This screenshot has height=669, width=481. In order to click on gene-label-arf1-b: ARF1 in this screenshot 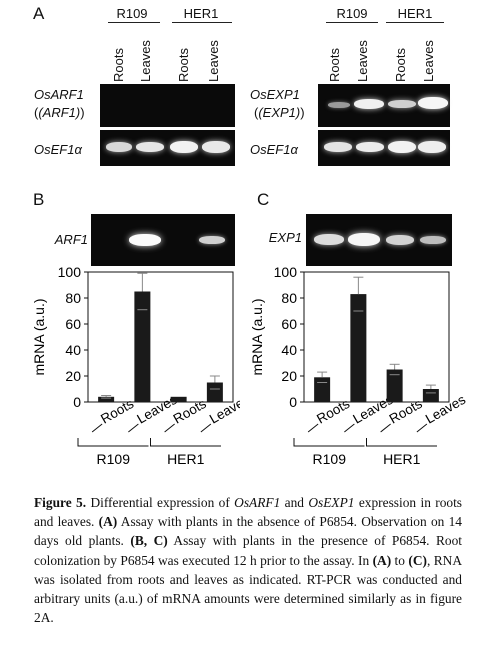, I will do `click(71, 239)`.